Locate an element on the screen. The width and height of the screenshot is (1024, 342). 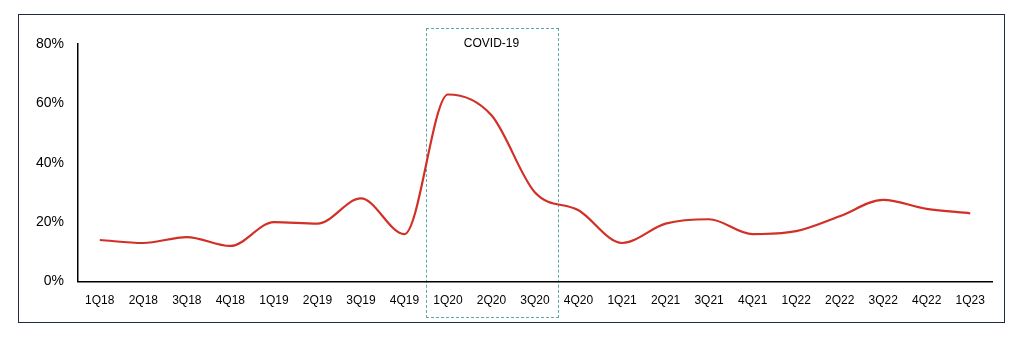
x-tick-label: 4Q19 is located at coordinates (404, 300).